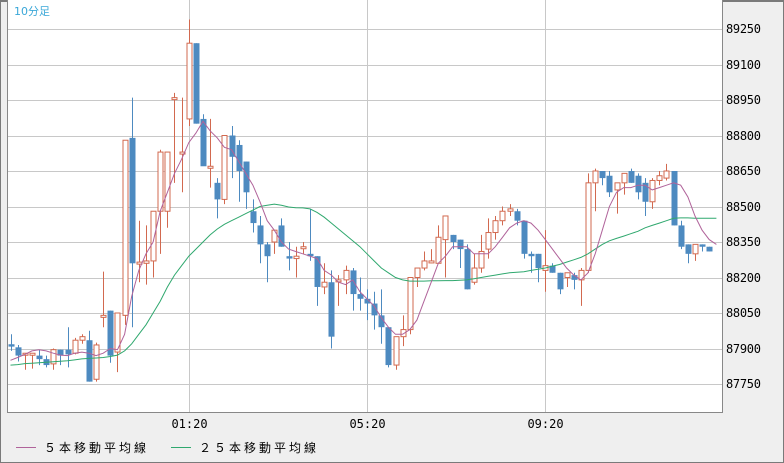  Describe the element at coordinates (367, 424) in the screenshot. I see `x-tick-label: 05:20` at that location.